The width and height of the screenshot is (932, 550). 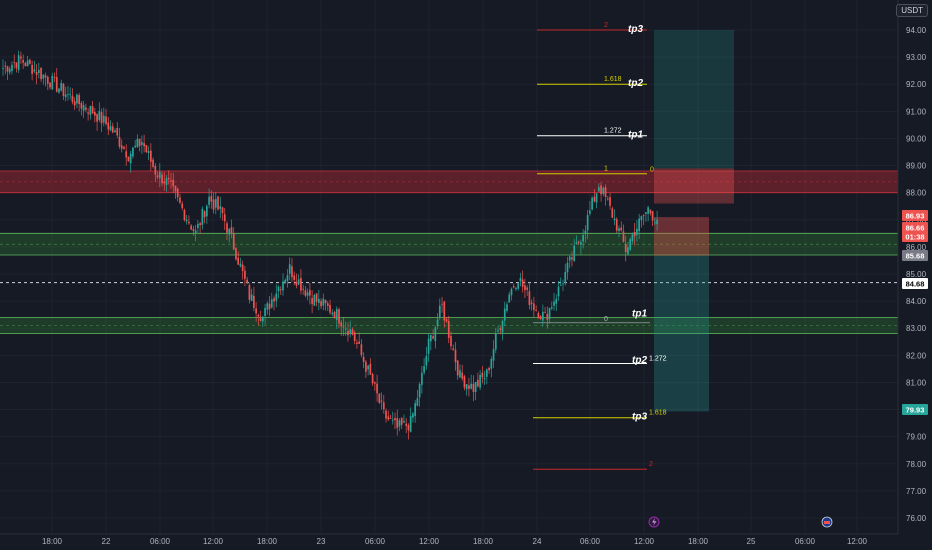 What do you see at coordinates (857, 541) in the screenshot?
I see `x-tick-label: 12:00` at bounding box center [857, 541].